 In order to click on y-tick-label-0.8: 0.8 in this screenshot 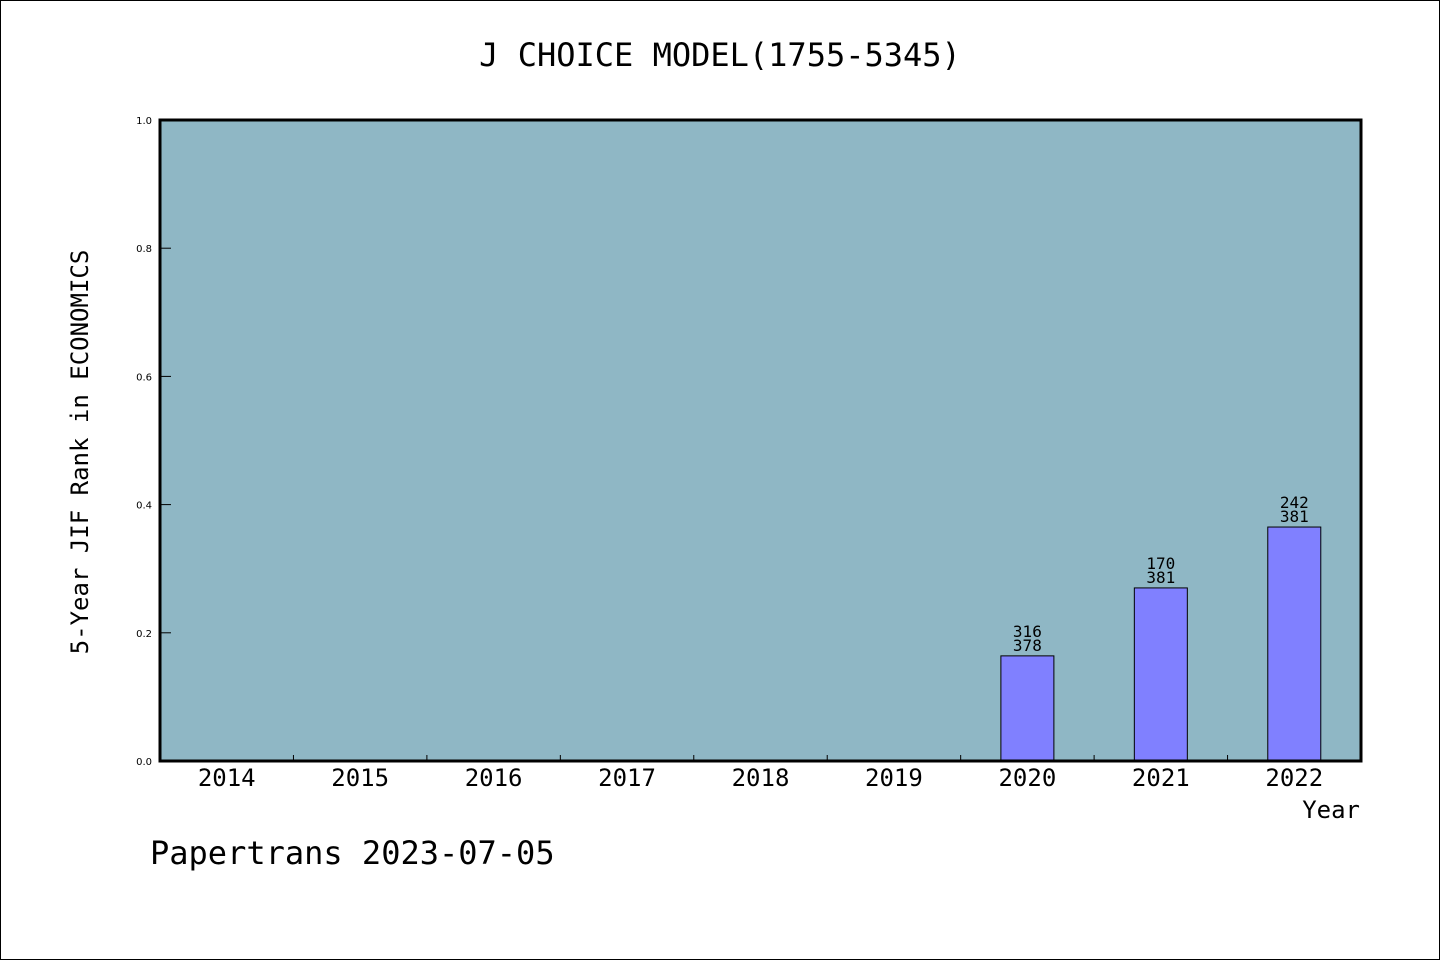, I will do `click(144, 249)`.